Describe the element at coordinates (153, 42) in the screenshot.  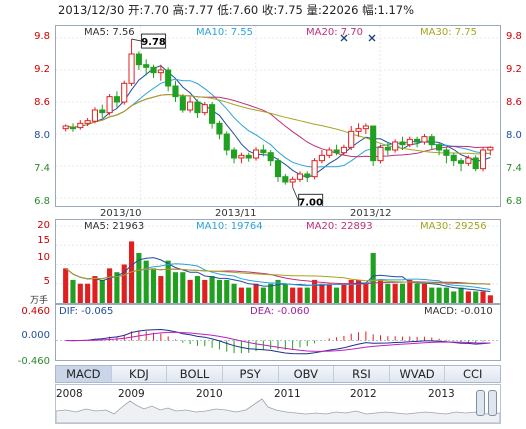
I see `high-callout-text: 9.78` at that location.